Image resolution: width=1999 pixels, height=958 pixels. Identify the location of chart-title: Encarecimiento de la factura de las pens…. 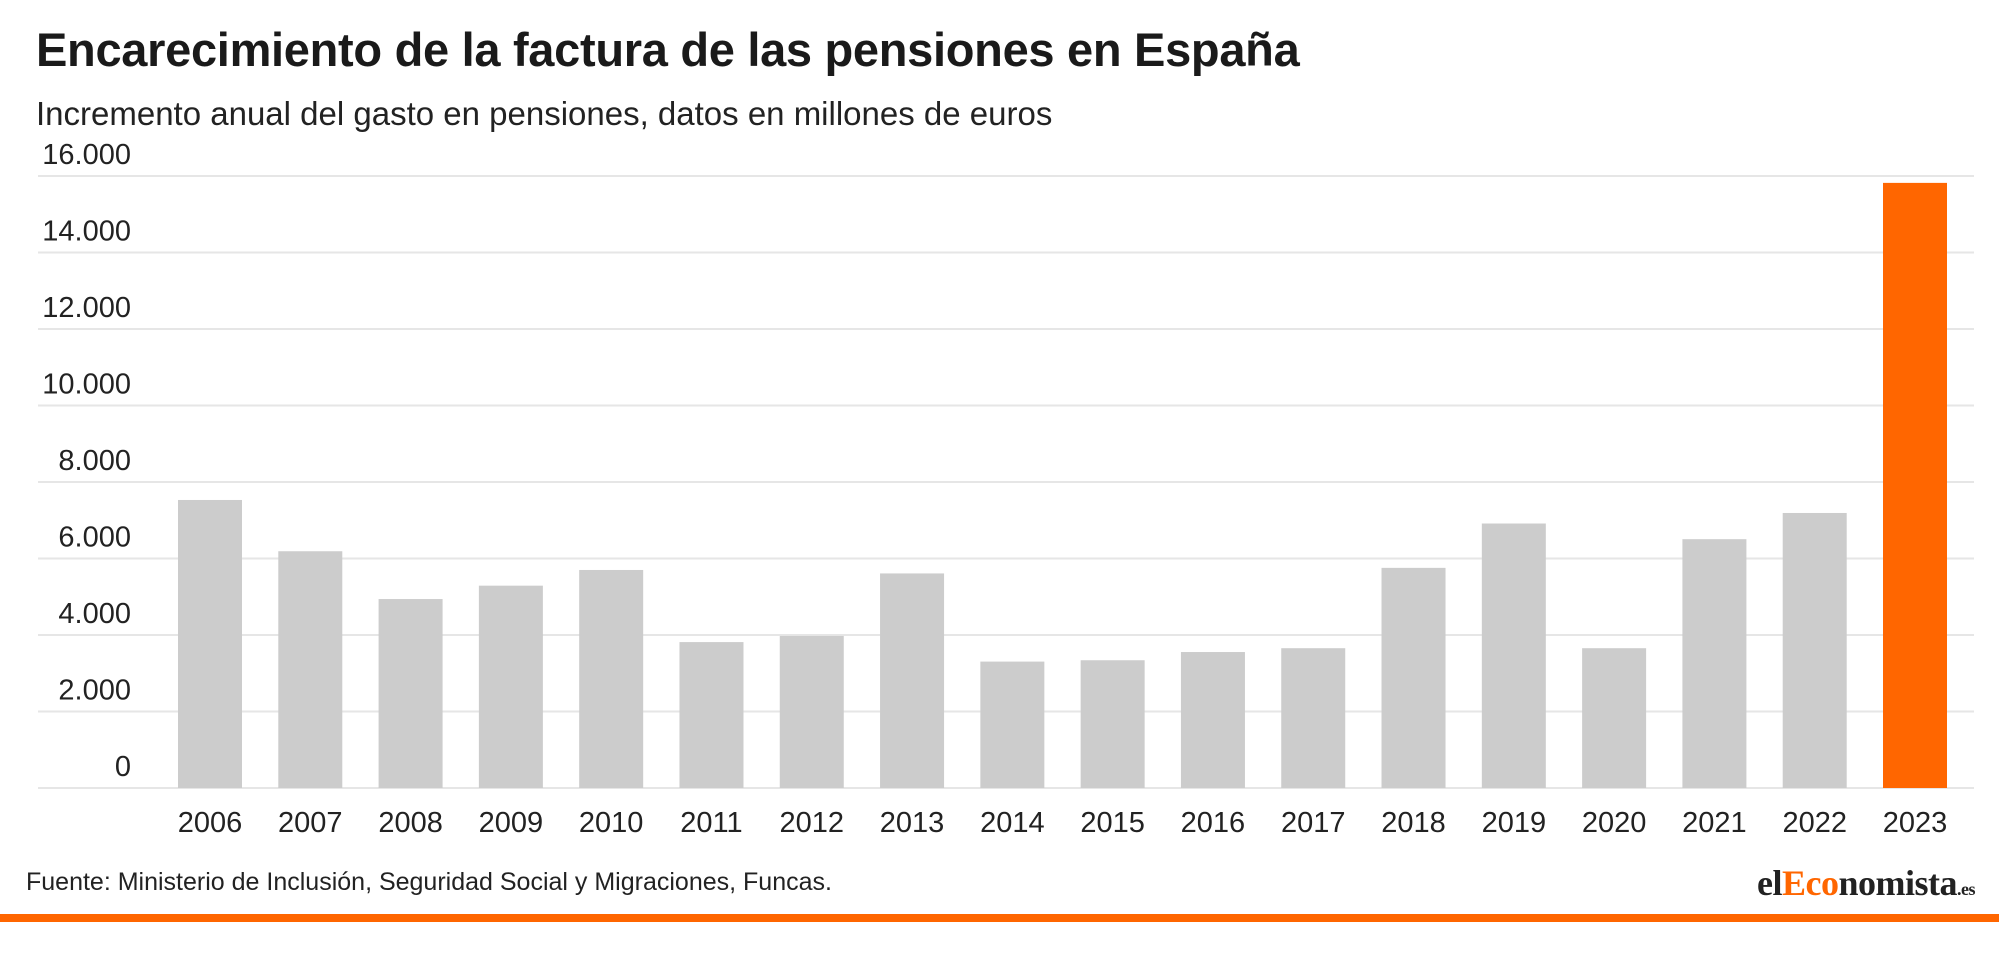
(668, 49).